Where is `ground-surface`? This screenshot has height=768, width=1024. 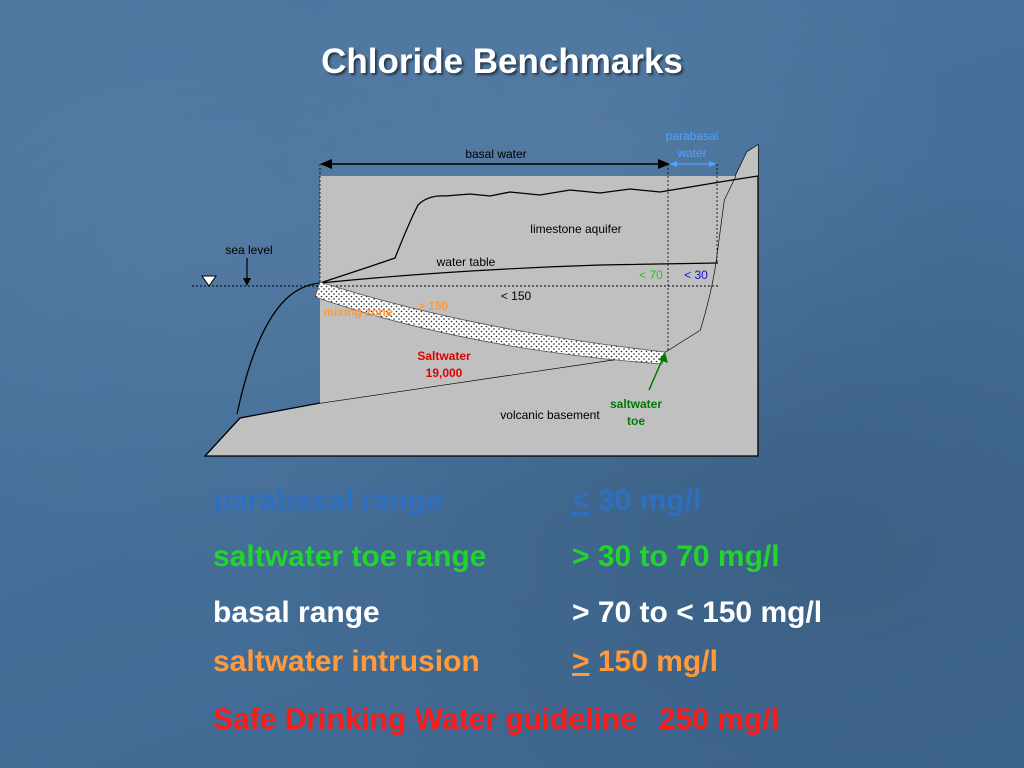 ground-surface is located at coordinates (539, 229).